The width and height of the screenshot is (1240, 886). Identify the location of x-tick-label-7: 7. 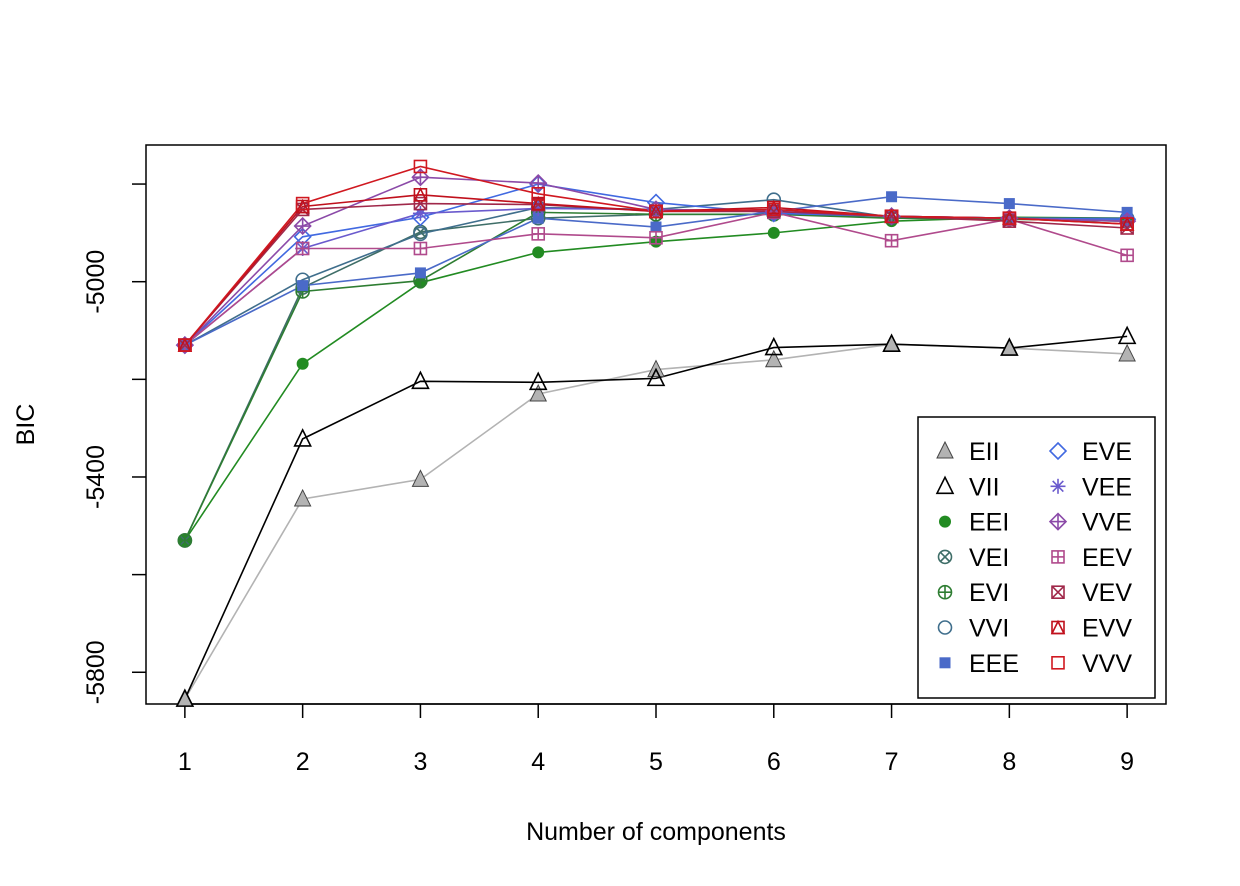
(892, 762).